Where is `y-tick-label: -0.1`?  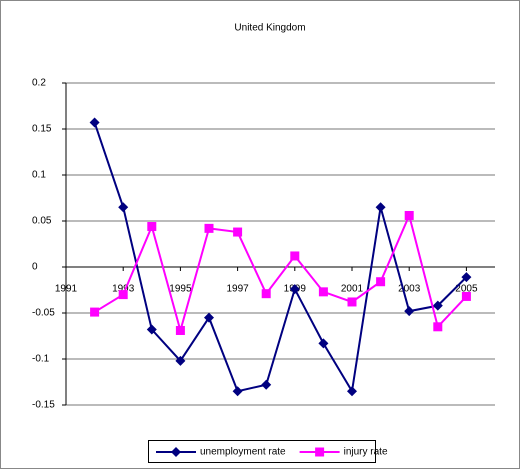 y-tick-label: -0.1 is located at coordinates (41, 359).